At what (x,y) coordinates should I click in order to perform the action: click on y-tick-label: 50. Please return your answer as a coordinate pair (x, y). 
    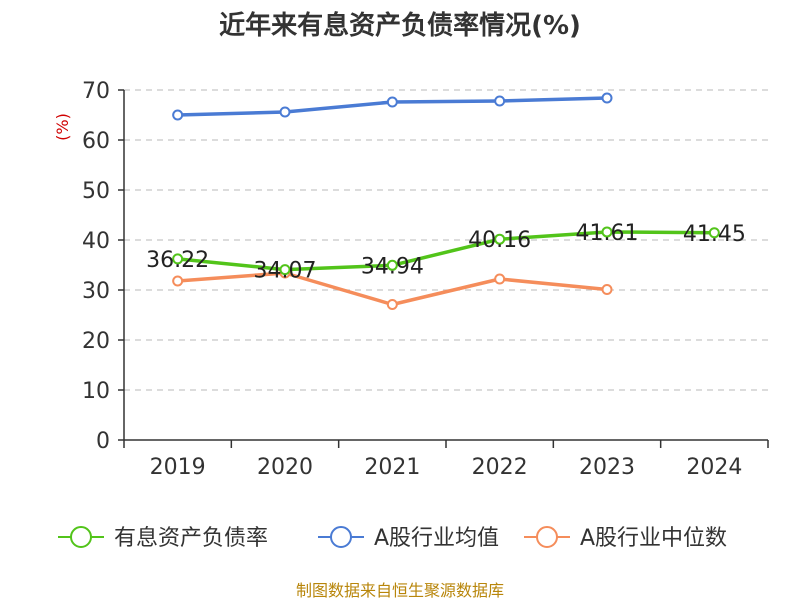
    Looking at the image, I should click on (96, 191).